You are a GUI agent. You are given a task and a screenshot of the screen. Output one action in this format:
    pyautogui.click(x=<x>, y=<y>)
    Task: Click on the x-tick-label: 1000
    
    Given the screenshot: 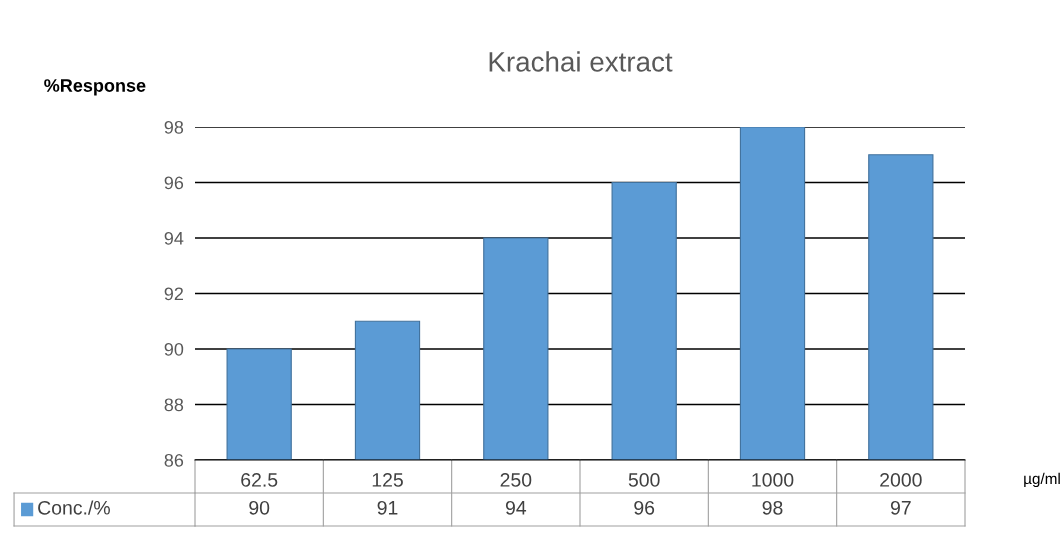 What is the action you would take?
    pyautogui.click(x=773, y=480)
    